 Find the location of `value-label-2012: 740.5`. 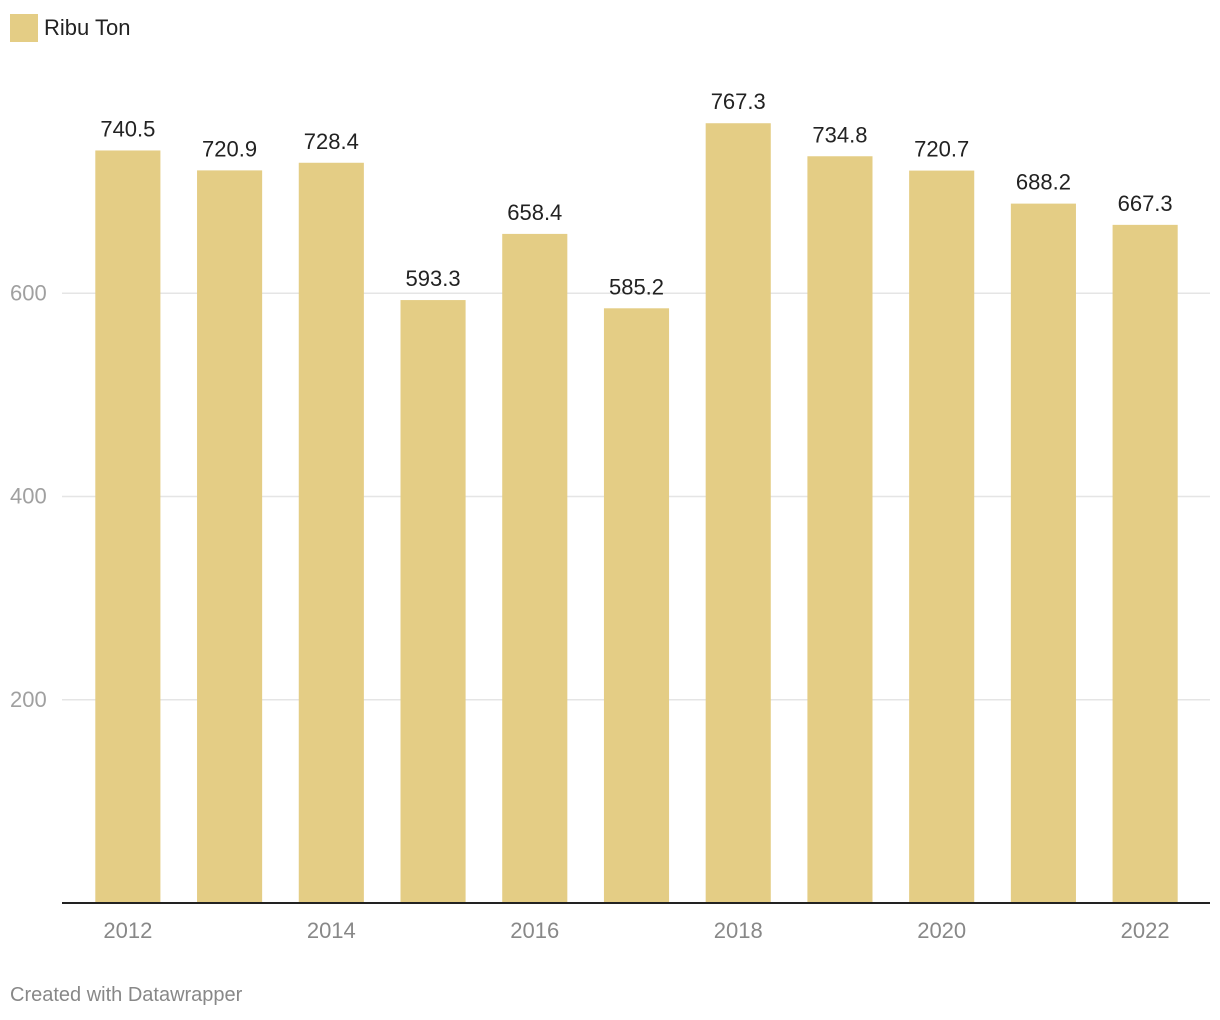

value-label-2012: 740.5 is located at coordinates (127, 128).